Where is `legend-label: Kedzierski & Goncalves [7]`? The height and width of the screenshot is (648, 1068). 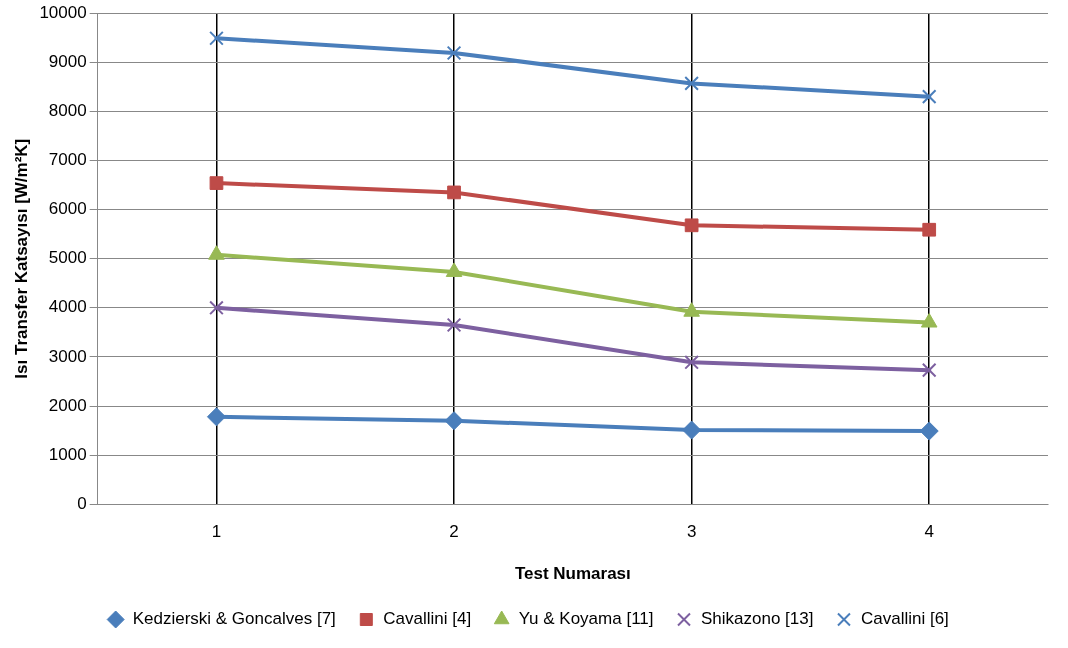 legend-label: Kedzierski & Goncalves [7] is located at coordinates (234, 619).